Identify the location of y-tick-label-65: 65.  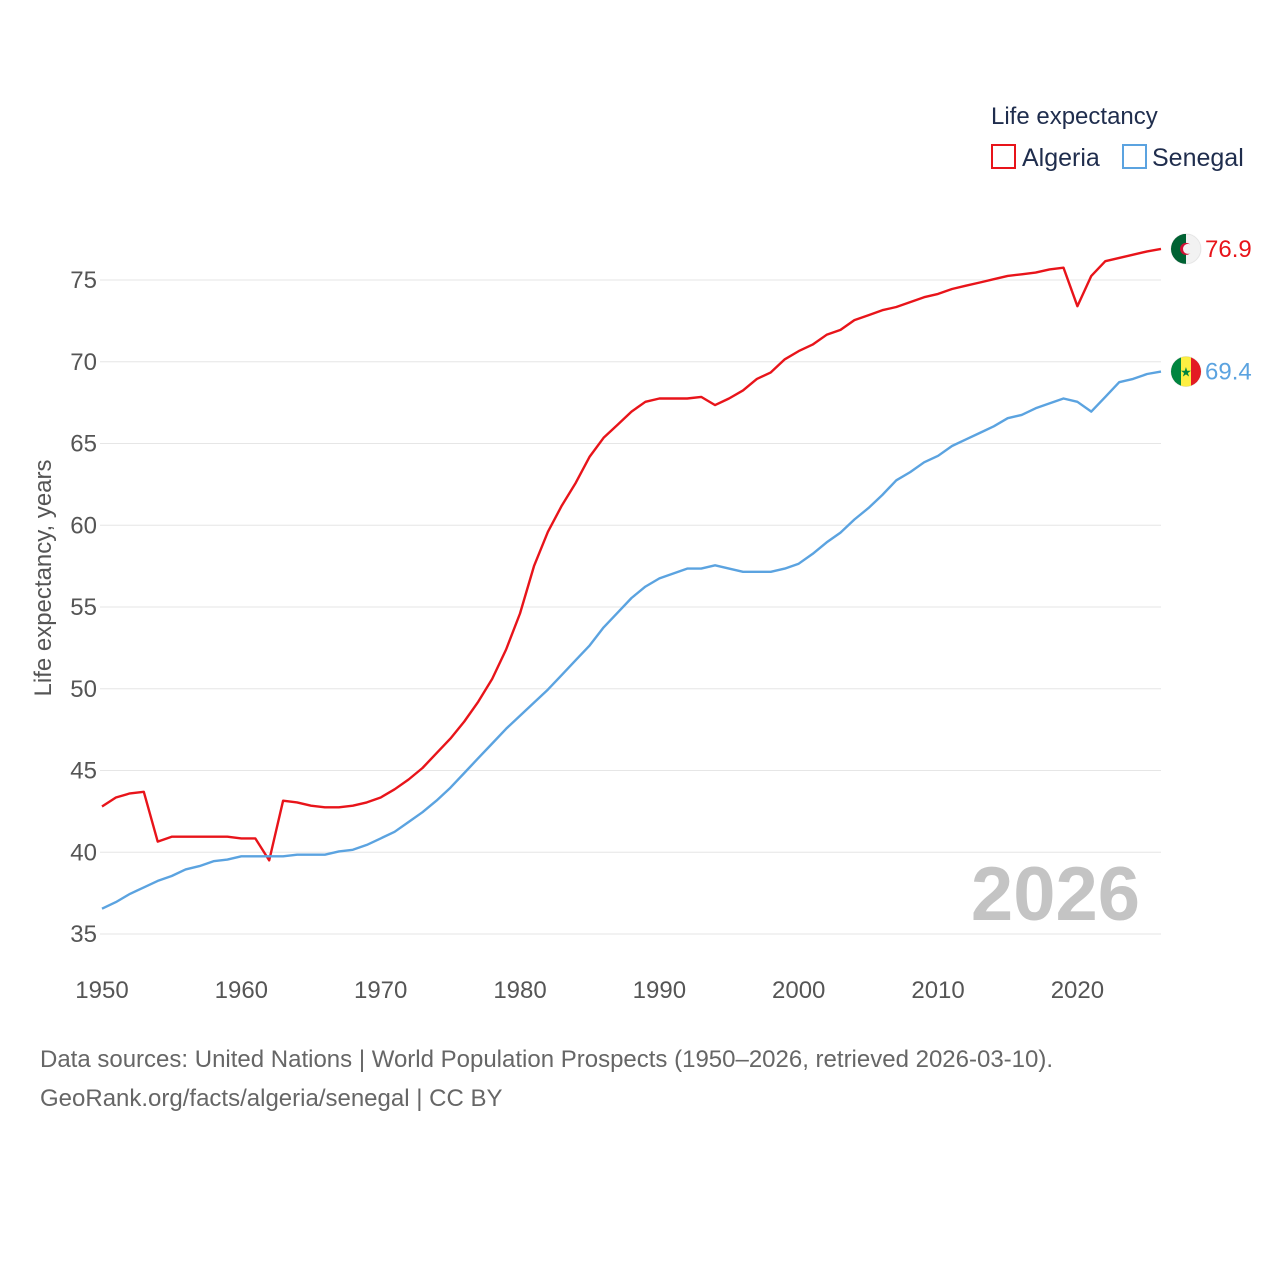
(83, 444).